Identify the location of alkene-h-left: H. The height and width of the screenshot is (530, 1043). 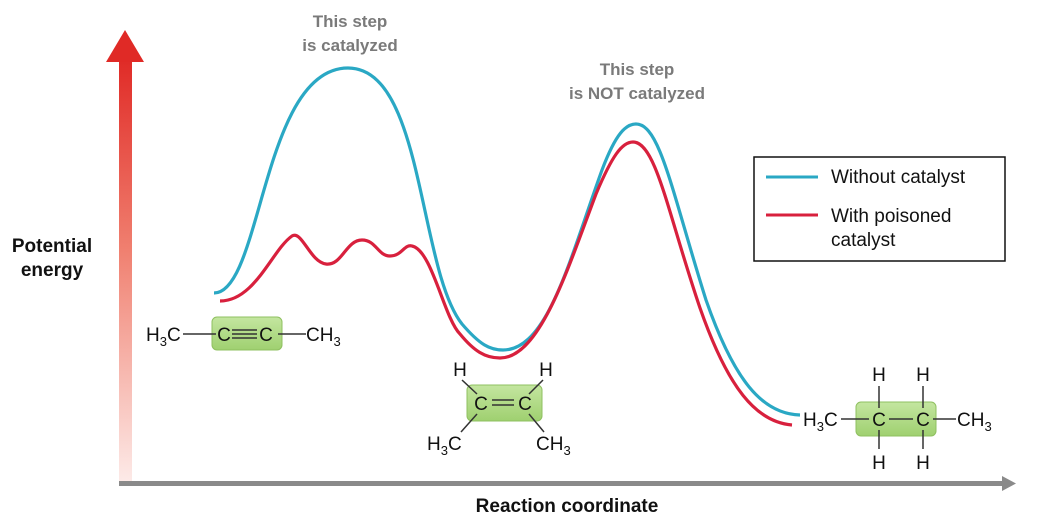
(460, 370).